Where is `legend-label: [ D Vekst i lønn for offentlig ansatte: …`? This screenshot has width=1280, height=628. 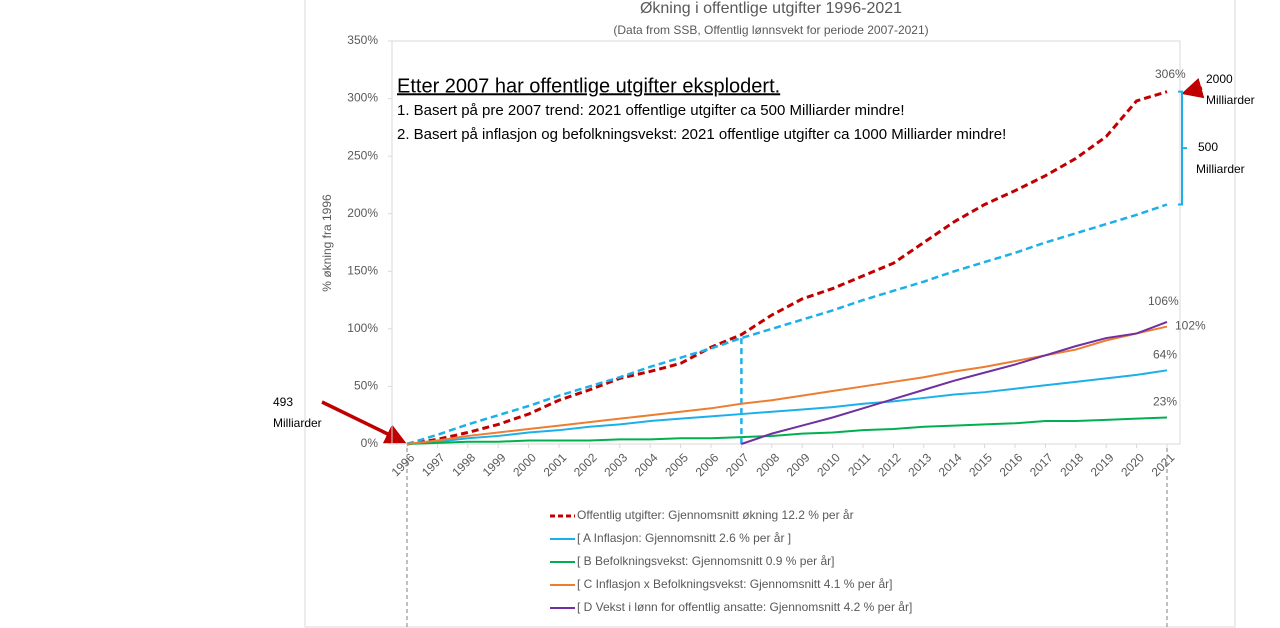
legend-label: [ D Vekst i lønn for offentlig ansatte: … is located at coordinates (744, 607).